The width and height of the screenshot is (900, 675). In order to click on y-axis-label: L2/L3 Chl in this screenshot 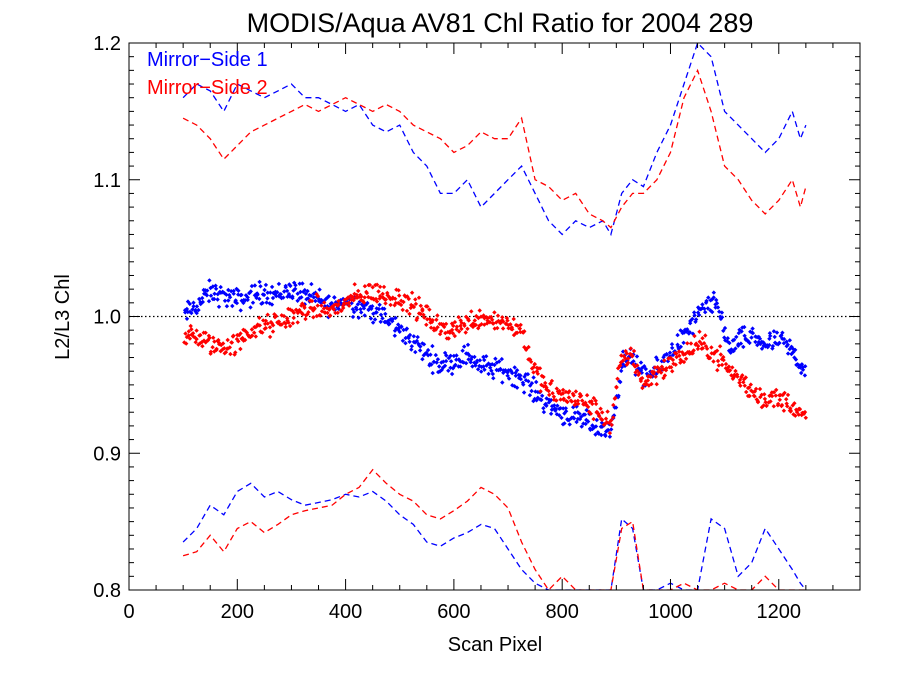, I will do `click(63, 317)`.